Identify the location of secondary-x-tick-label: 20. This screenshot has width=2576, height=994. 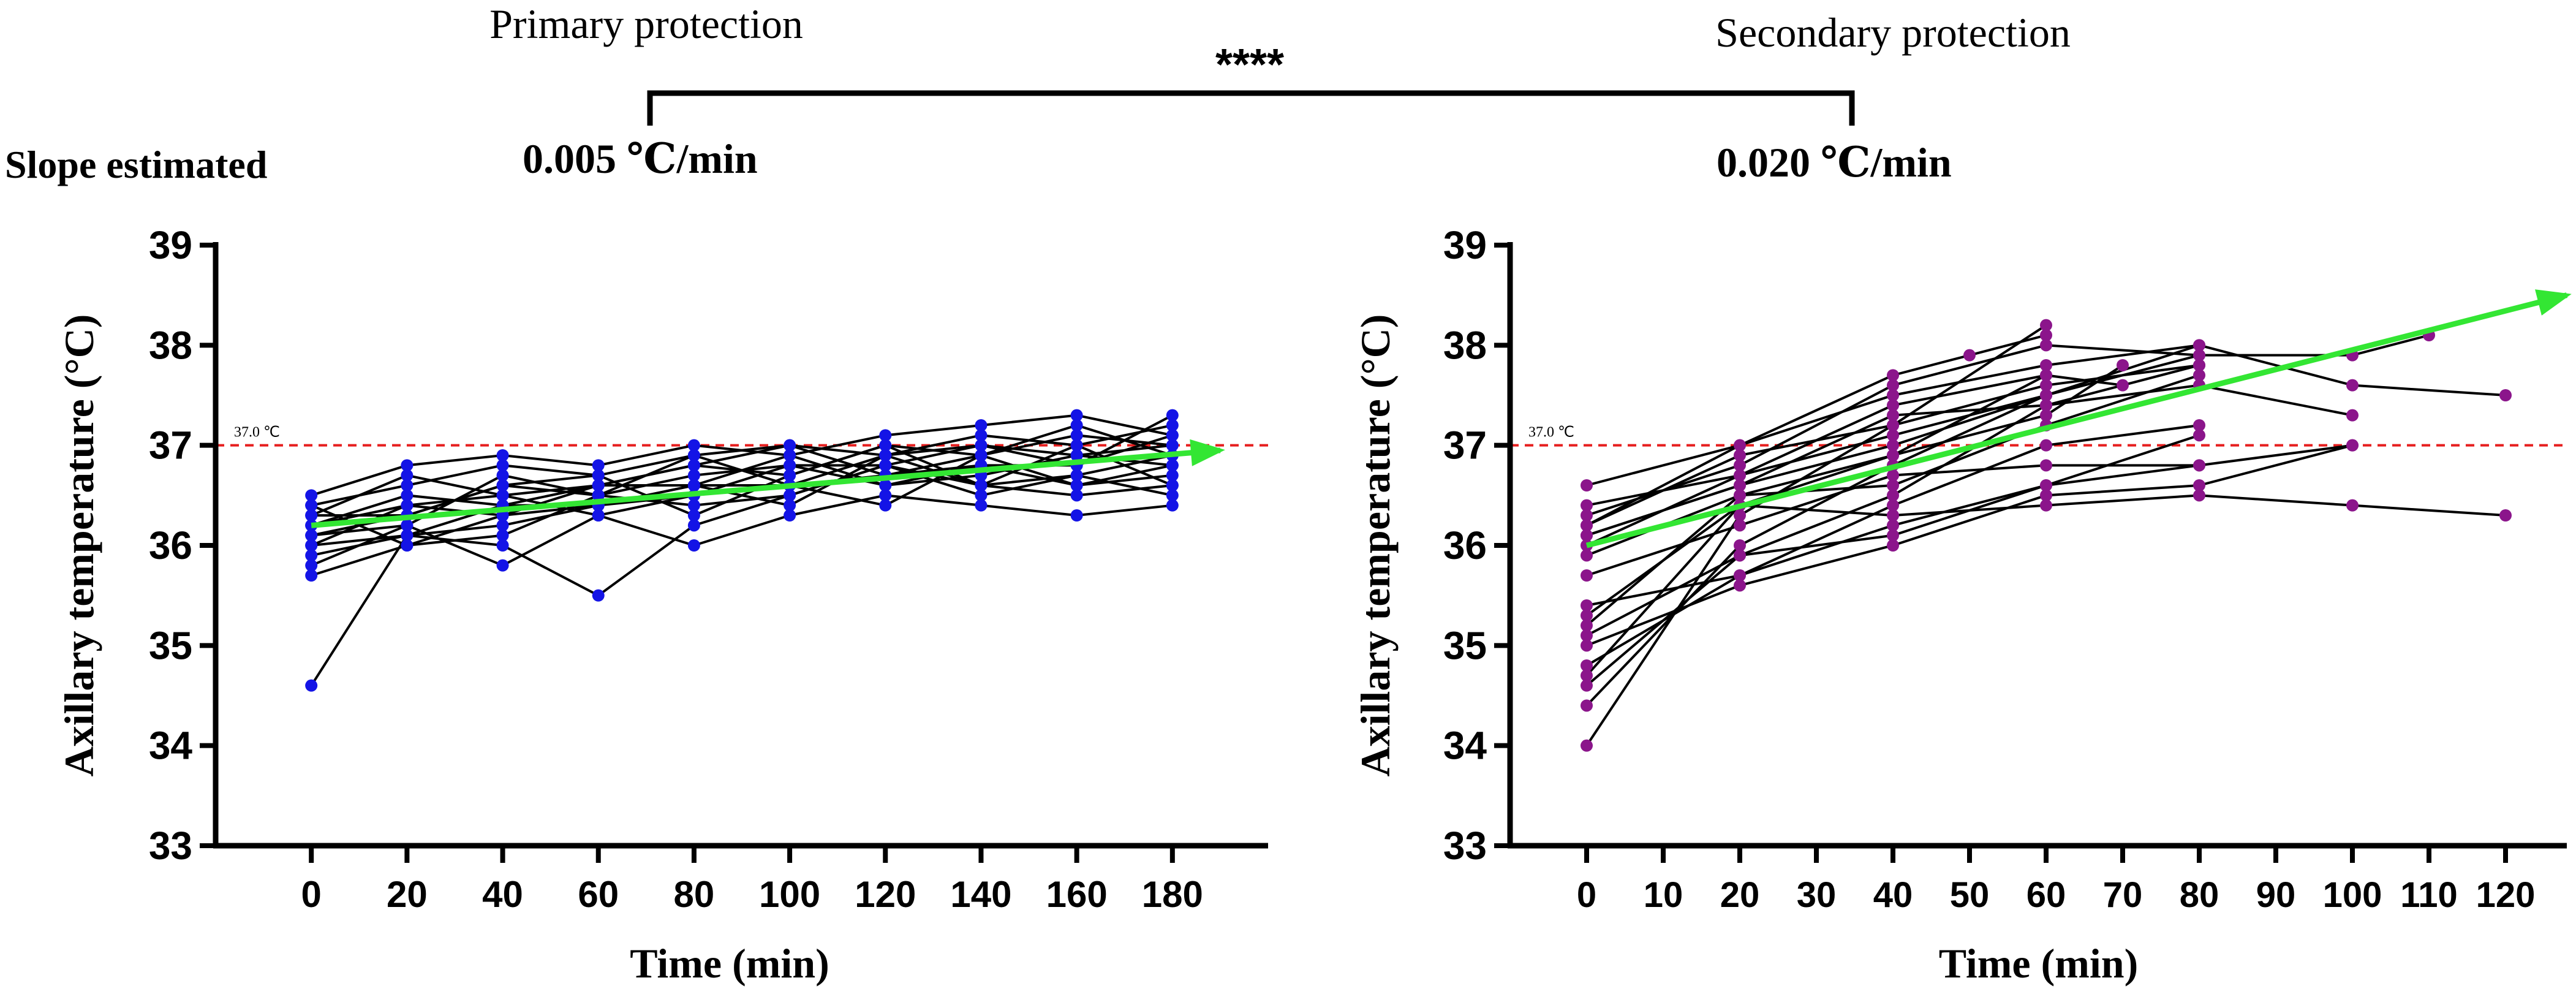
(1740, 895).